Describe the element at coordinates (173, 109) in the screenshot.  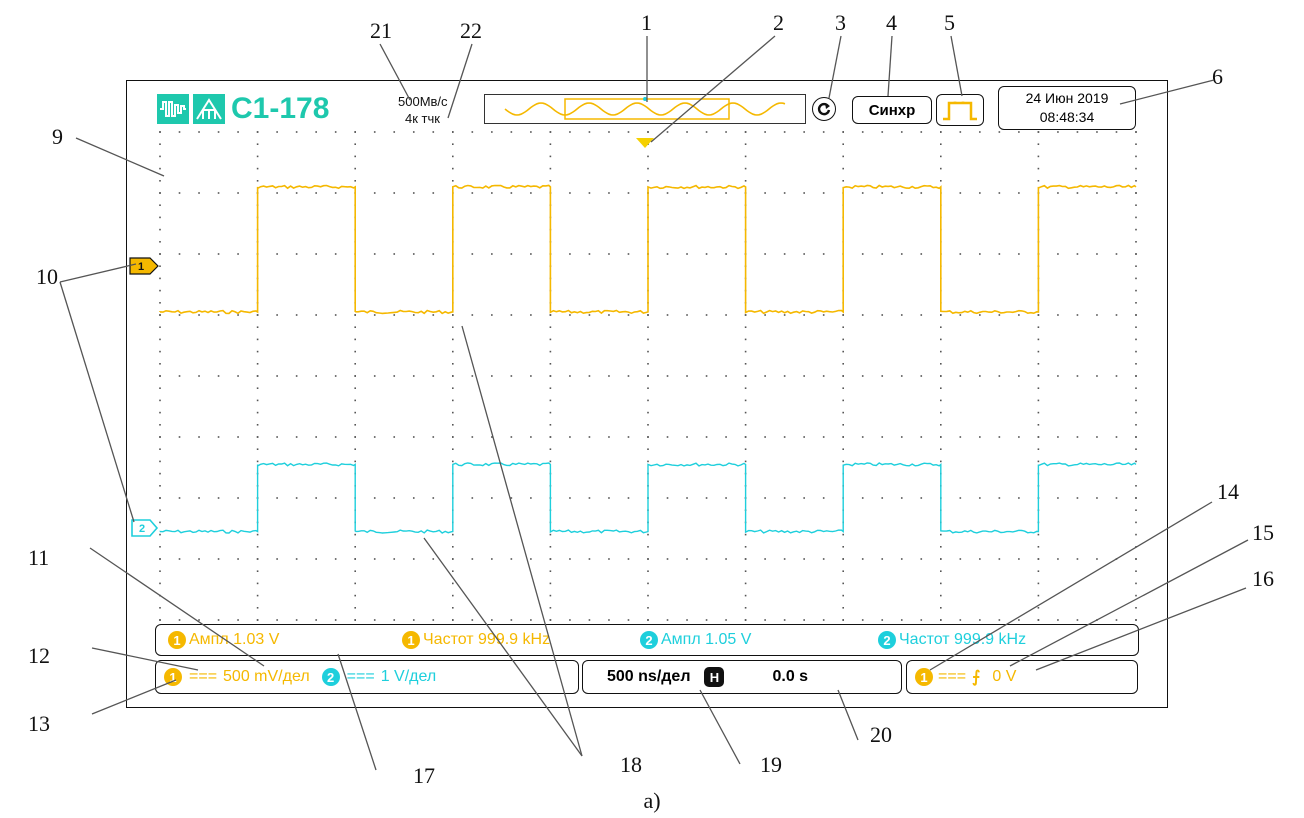
I see `waveform-logo-icon` at that location.